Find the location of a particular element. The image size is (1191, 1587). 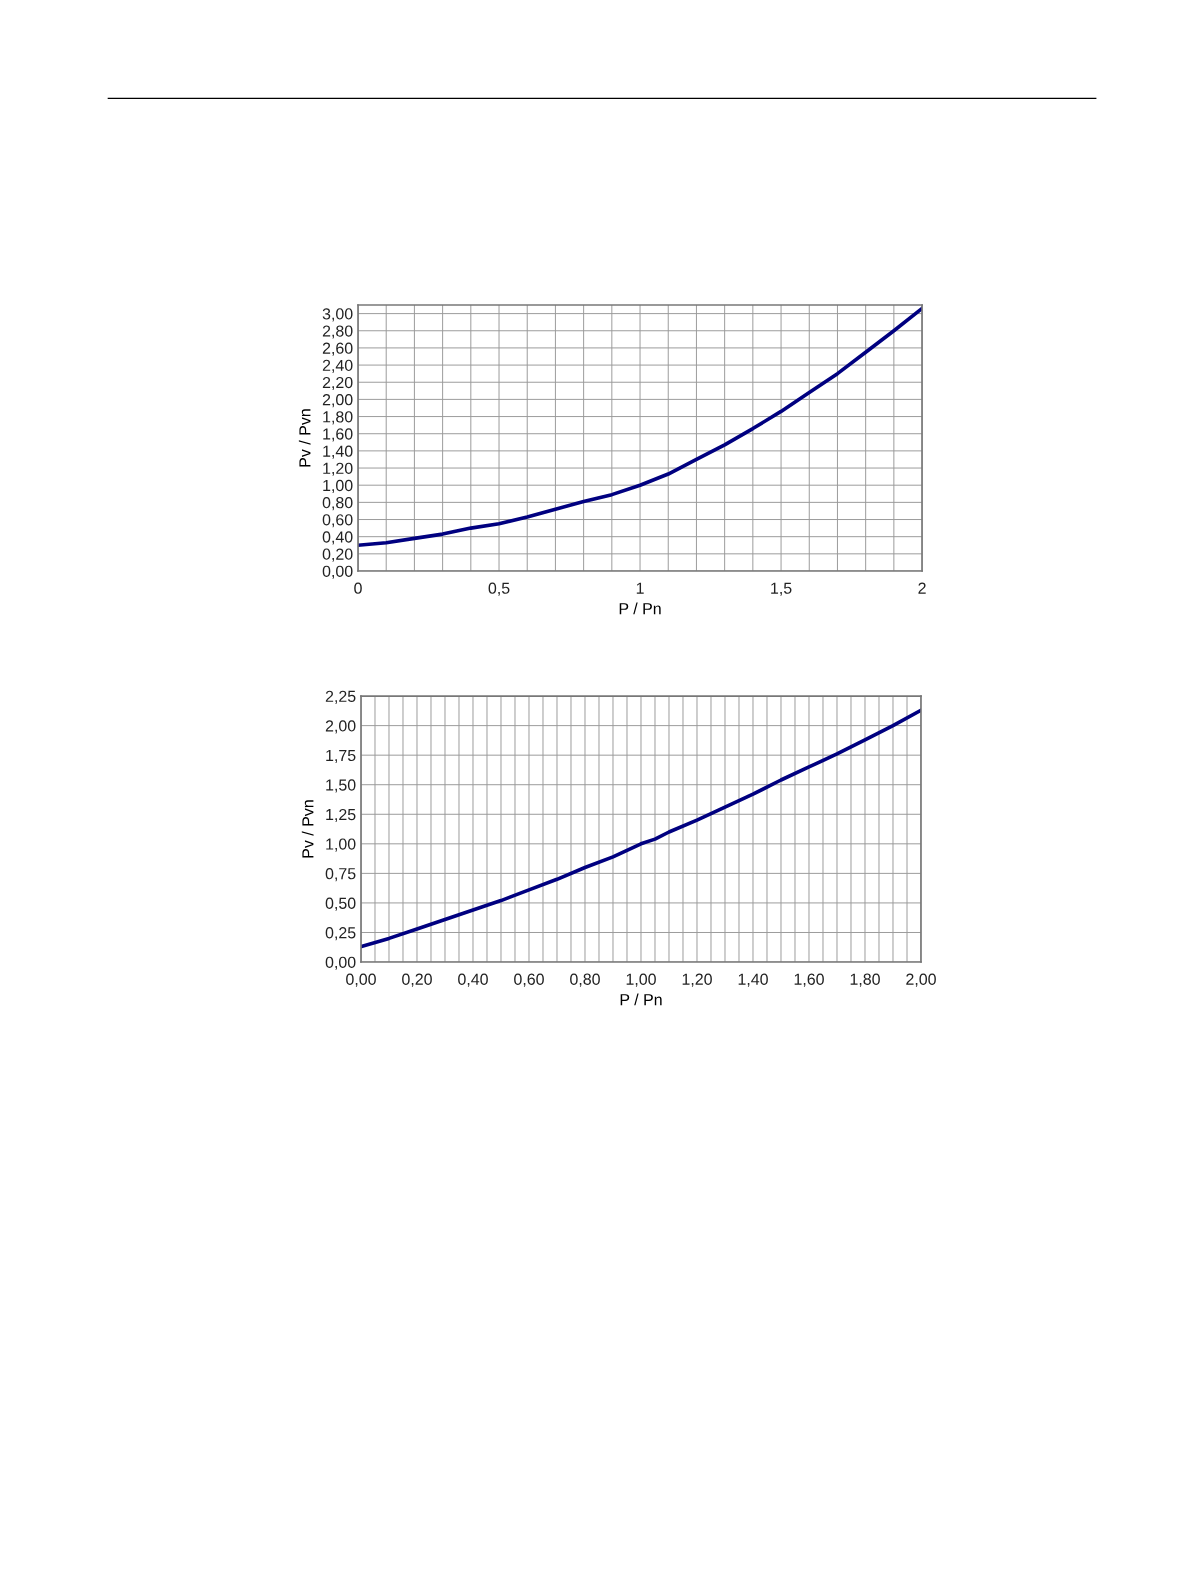

x-tick-label: 0,5 is located at coordinates (499, 589).